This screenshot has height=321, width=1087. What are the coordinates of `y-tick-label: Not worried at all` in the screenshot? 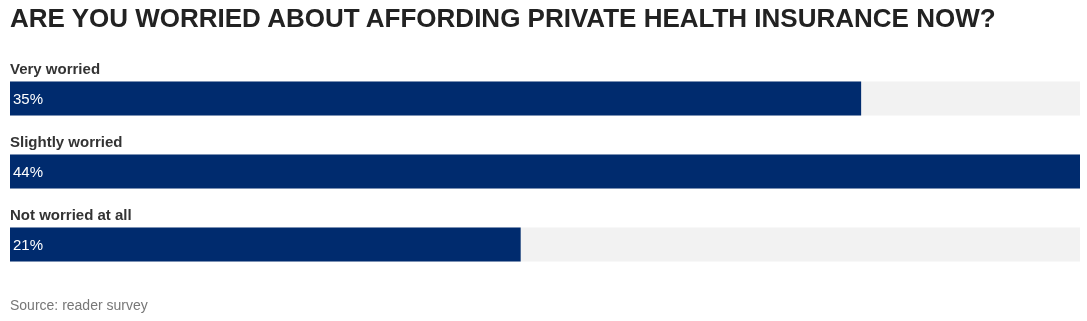 It's located at (71, 214).